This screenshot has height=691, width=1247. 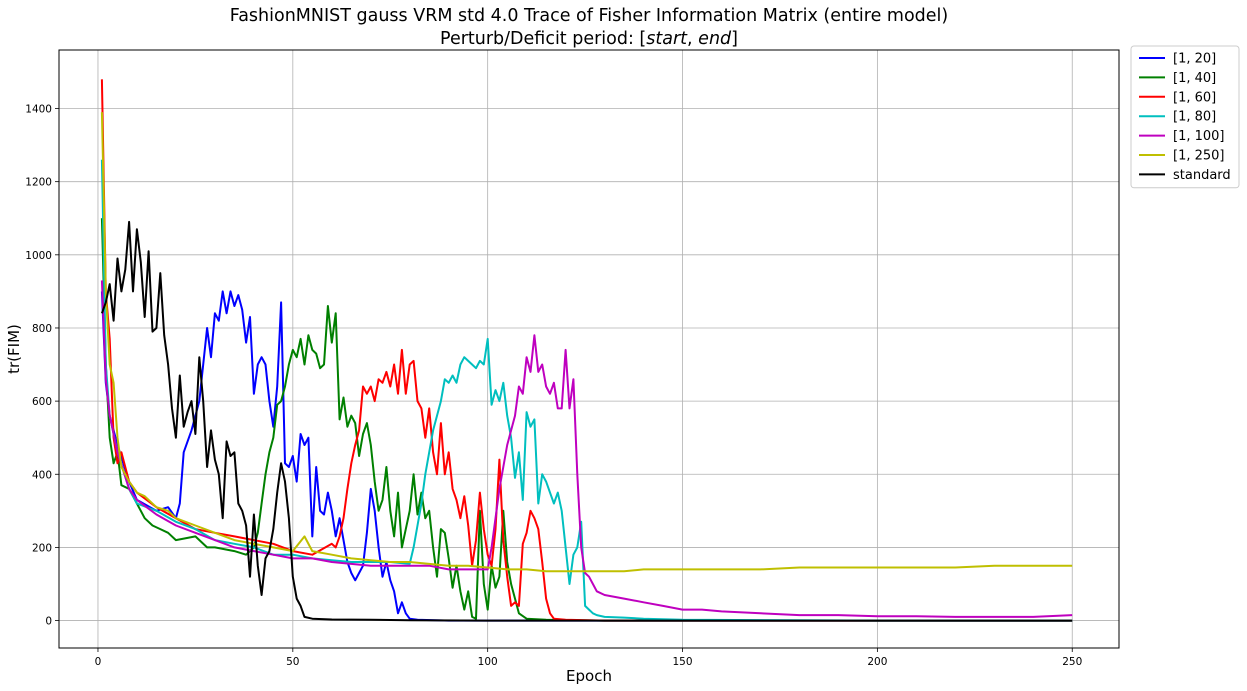 I want to click on y-tick-label: 1000, so click(x=38, y=256).